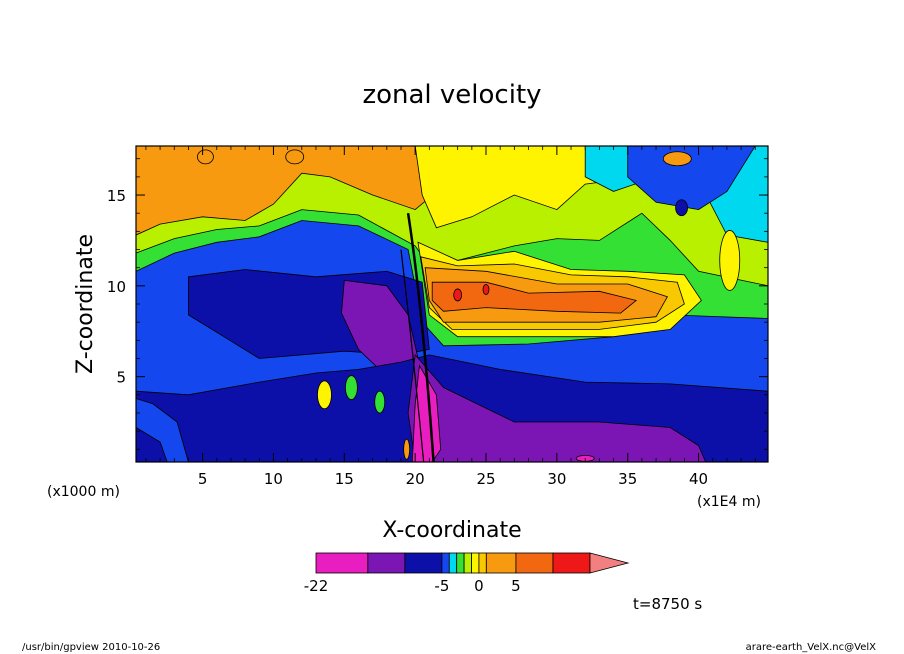  I want to click on x-tick-label: 5, so click(203, 479).